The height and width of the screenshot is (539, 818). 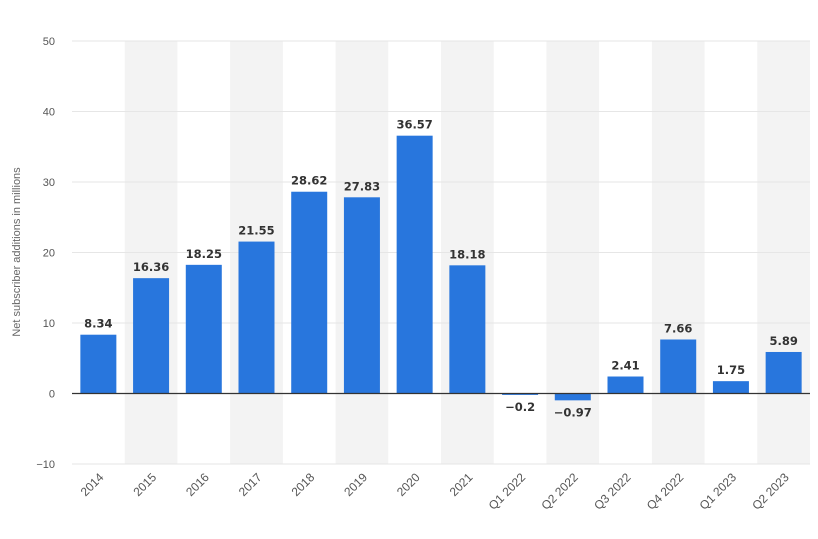 I want to click on x-tick-label: 2014, so click(x=92, y=484).